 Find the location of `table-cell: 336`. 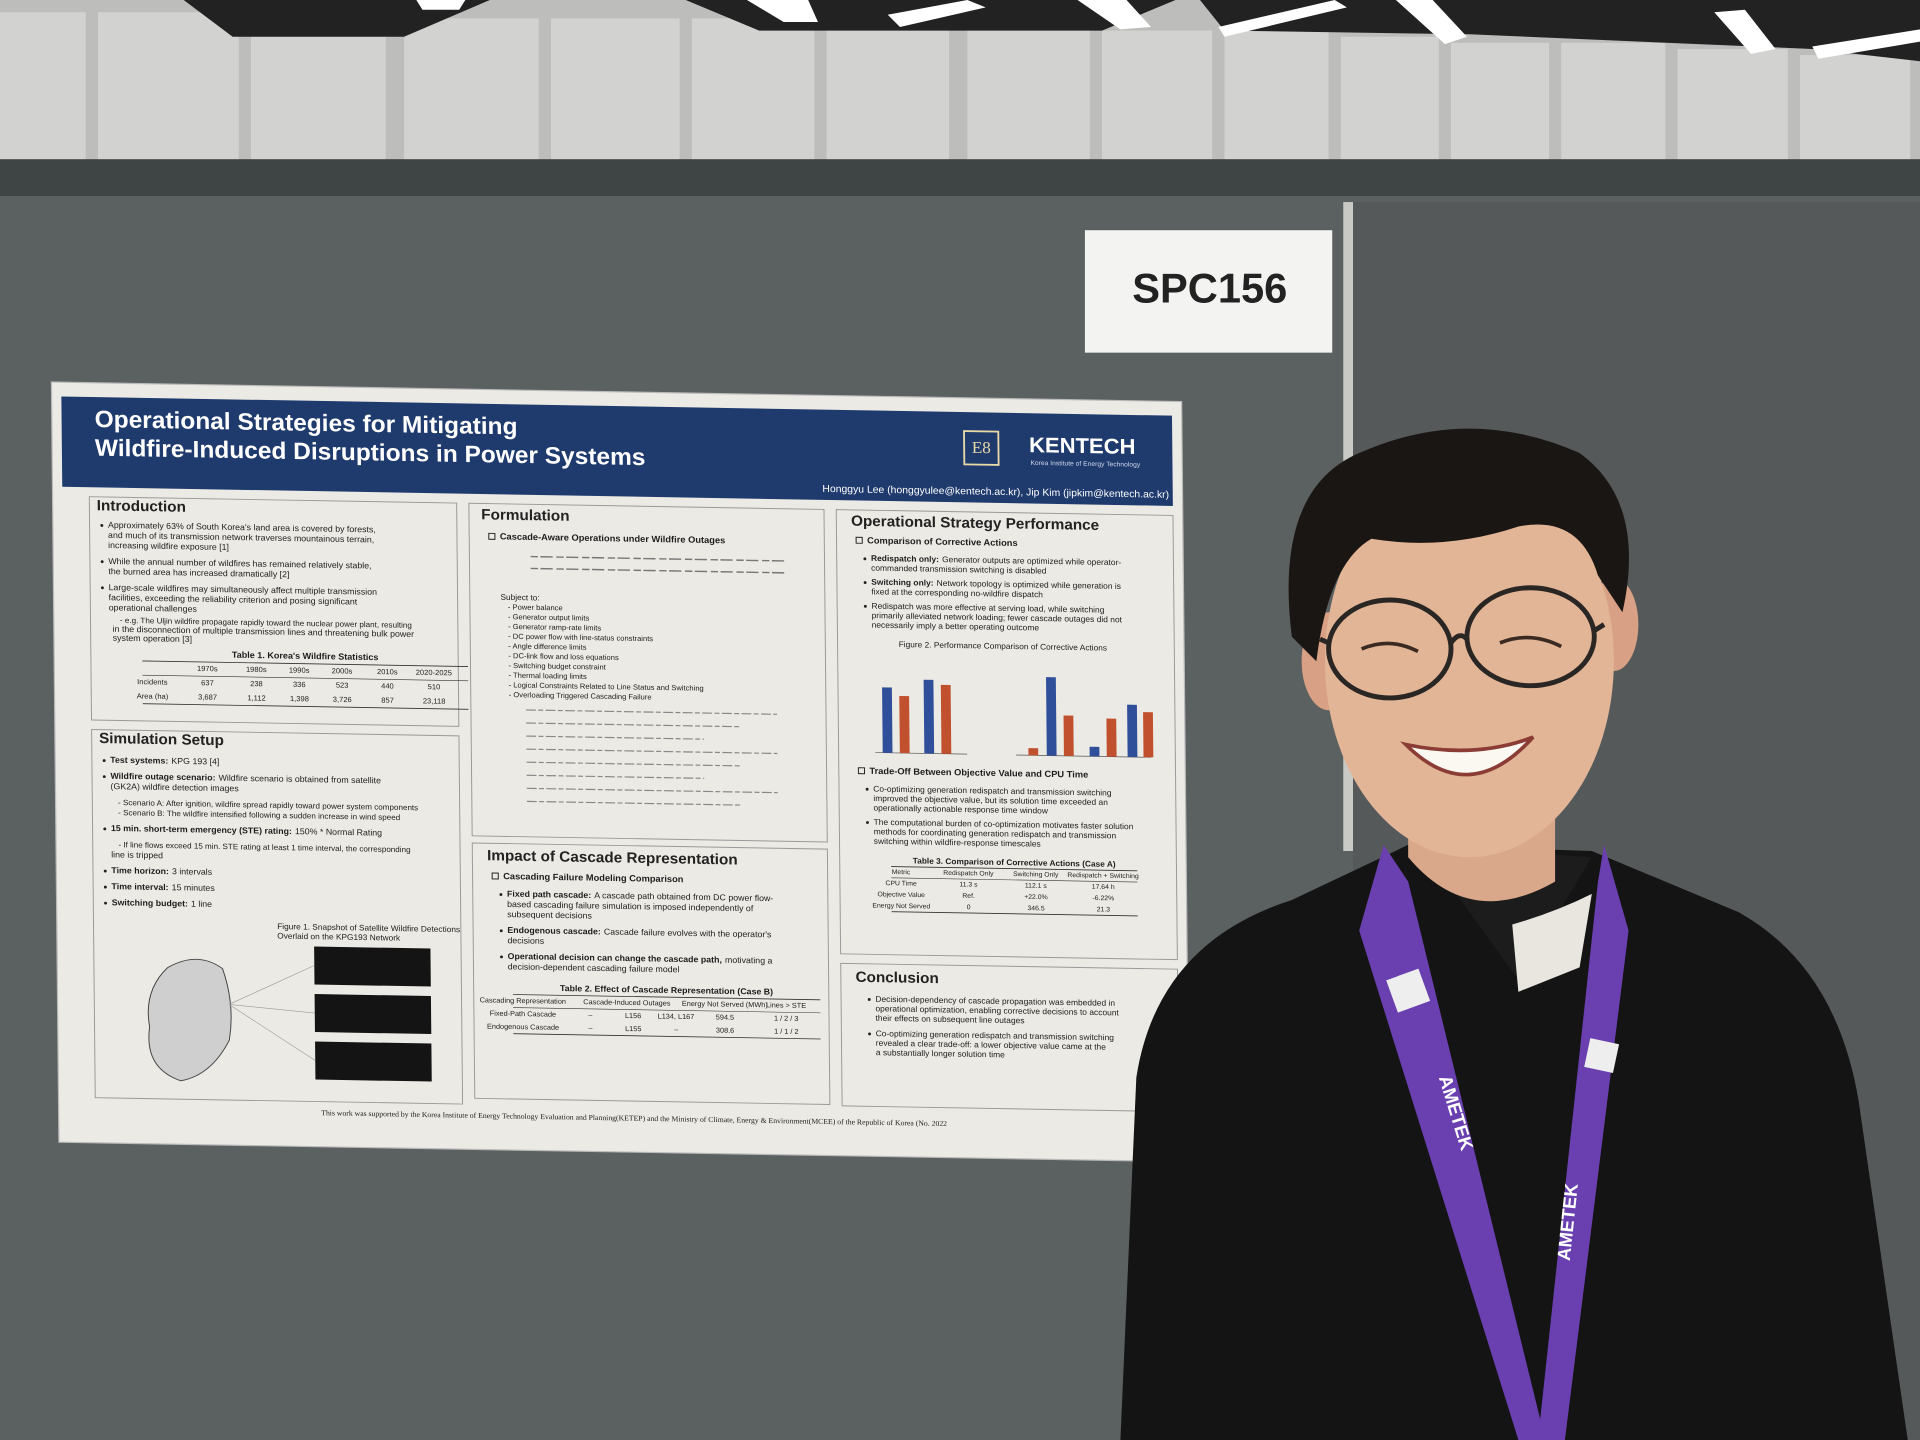

table-cell: 336 is located at coordinates (299, 684).